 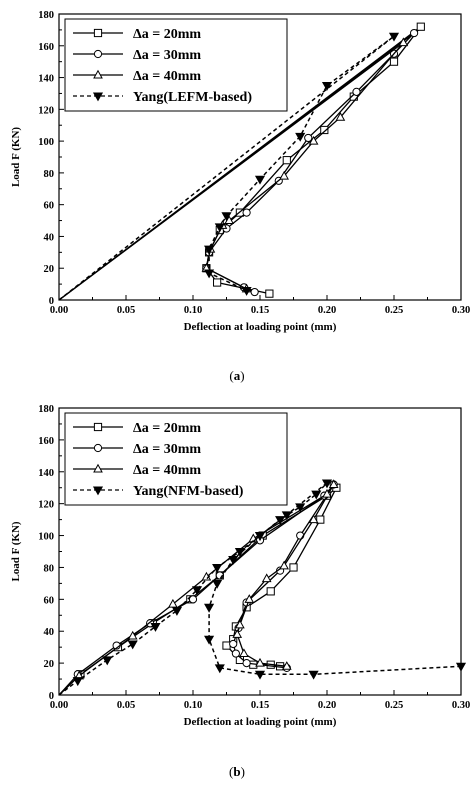 I want to click on chart-1-ytick-label: 140, so click(x=46, y=473).